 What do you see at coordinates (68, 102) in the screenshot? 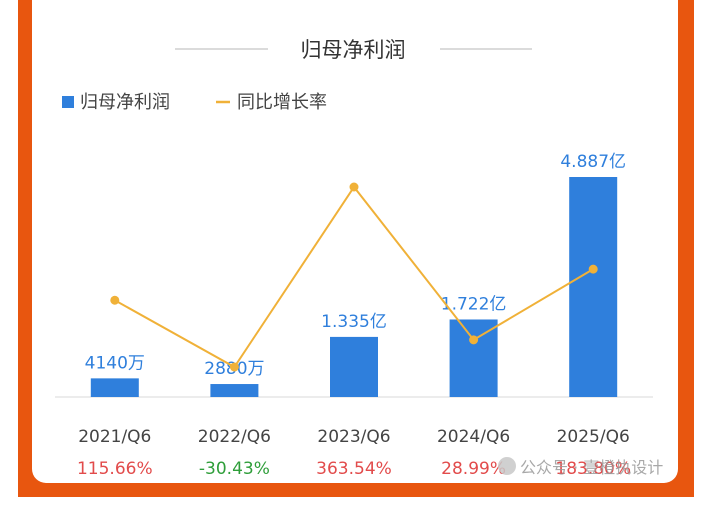
I see `legend-bar-swatch` at bounding box center [68, 102].